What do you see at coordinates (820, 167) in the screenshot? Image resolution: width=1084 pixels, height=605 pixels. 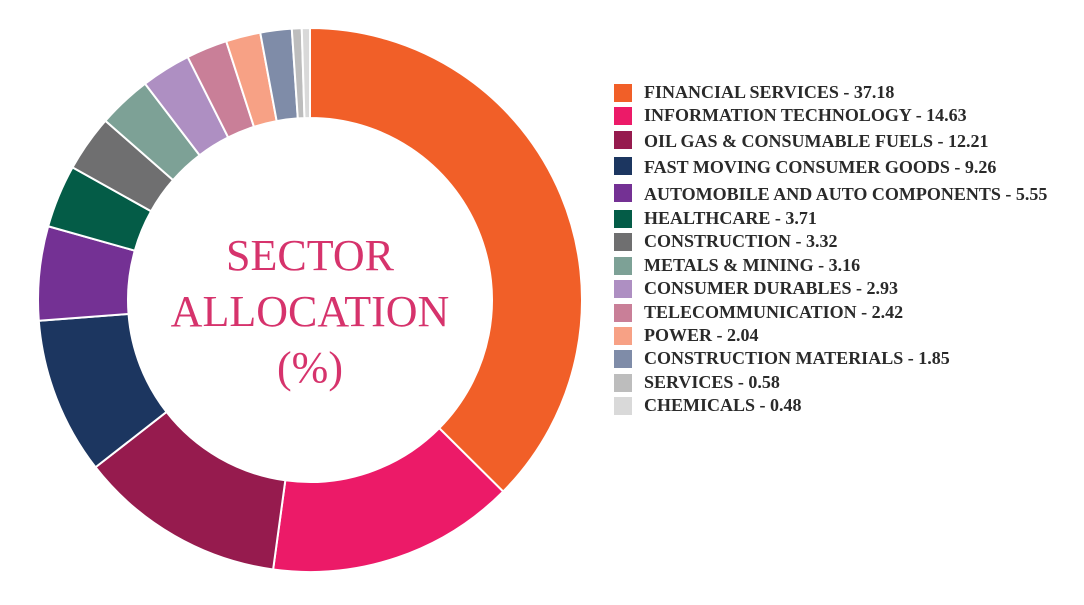 I see `legend-label: FAST MOVING CONSUMER GOODS - 9.26` at bounding box center [820, 167].